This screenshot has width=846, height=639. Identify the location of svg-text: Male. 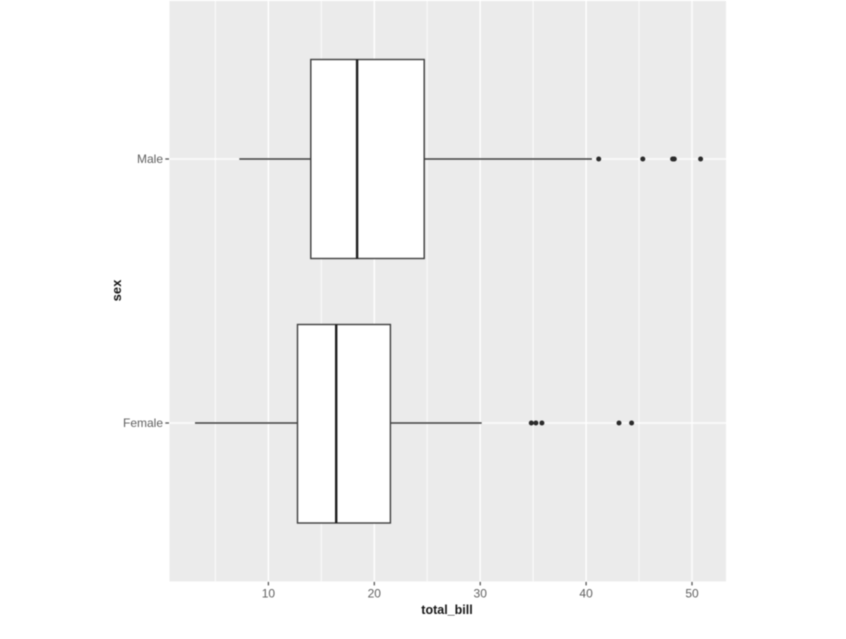
(150, 159).